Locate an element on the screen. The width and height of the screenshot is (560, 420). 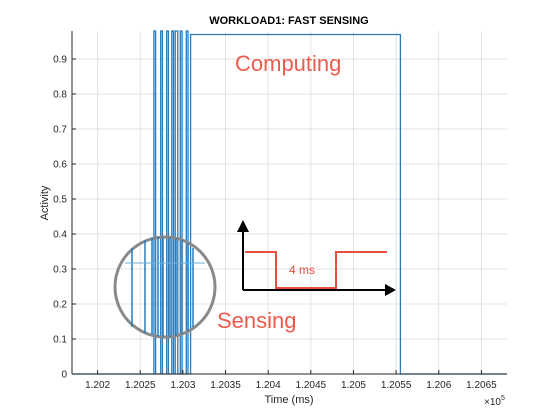
inset-y-arrowhead is located at coordinates (243, 226).